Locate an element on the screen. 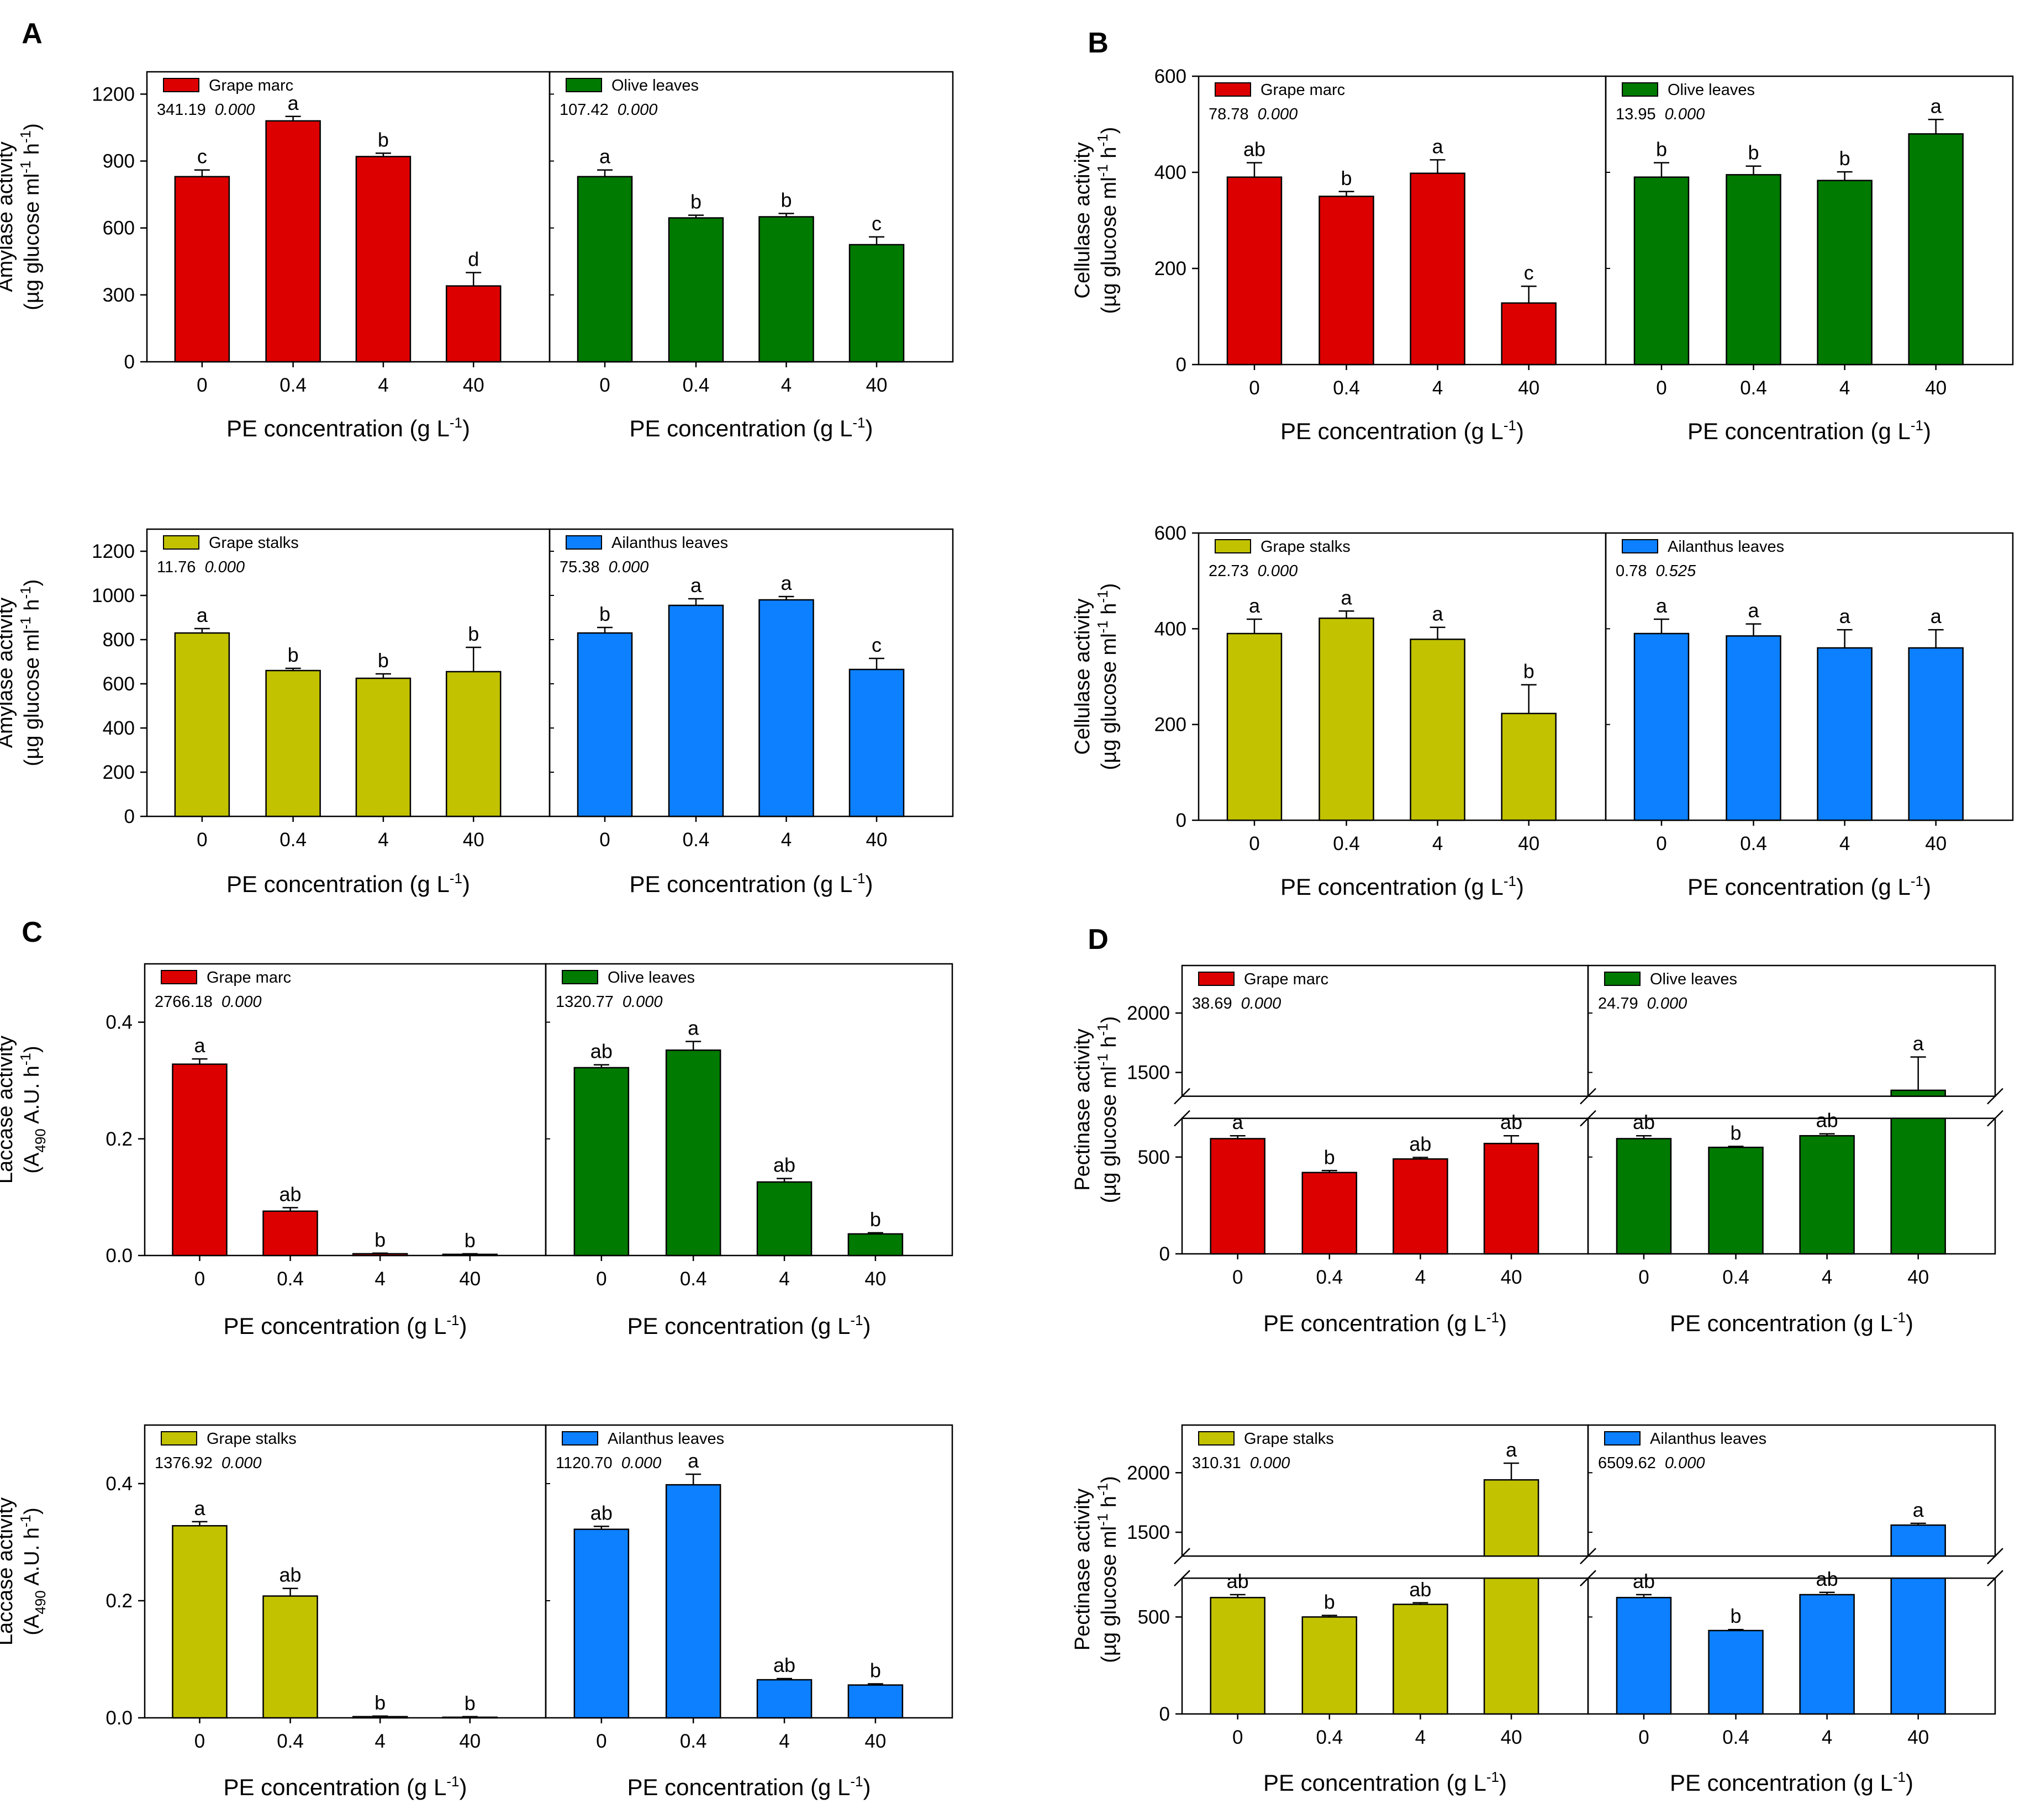 This screenshot has height=1820, width=2020. y-tick-label: 0.2 is located at coordinates (119, 1601).